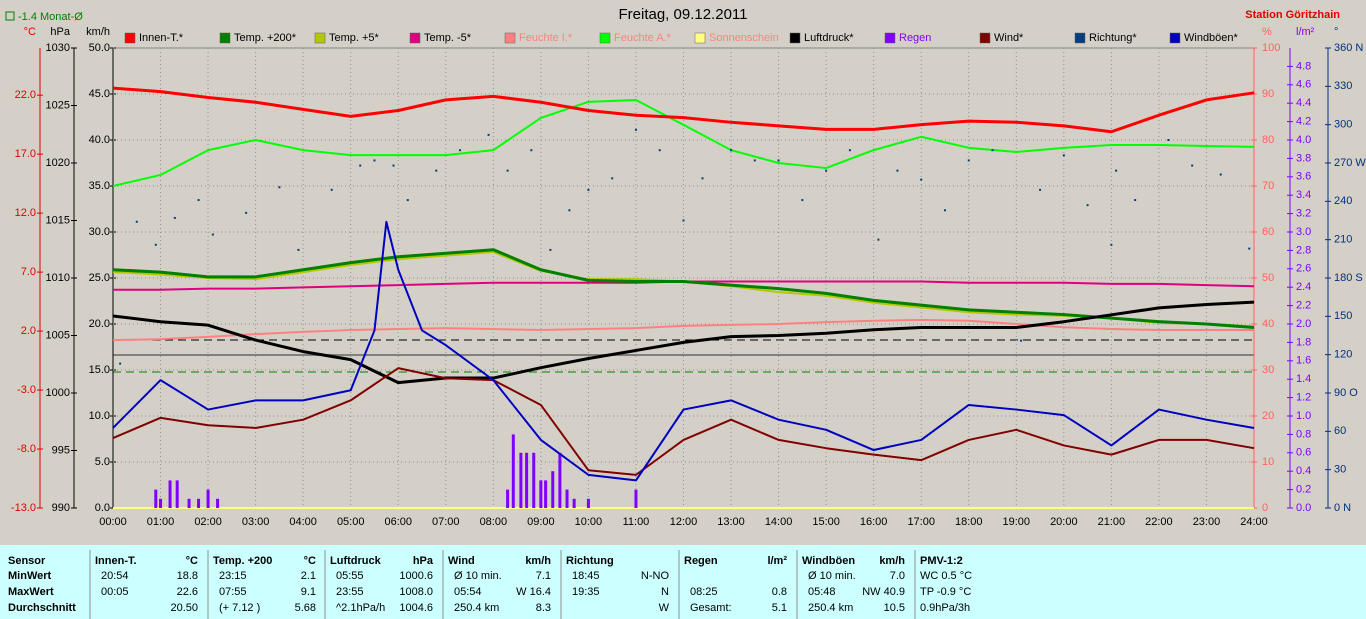  I want to click on table-cell: 19:35, so click(586, 592).